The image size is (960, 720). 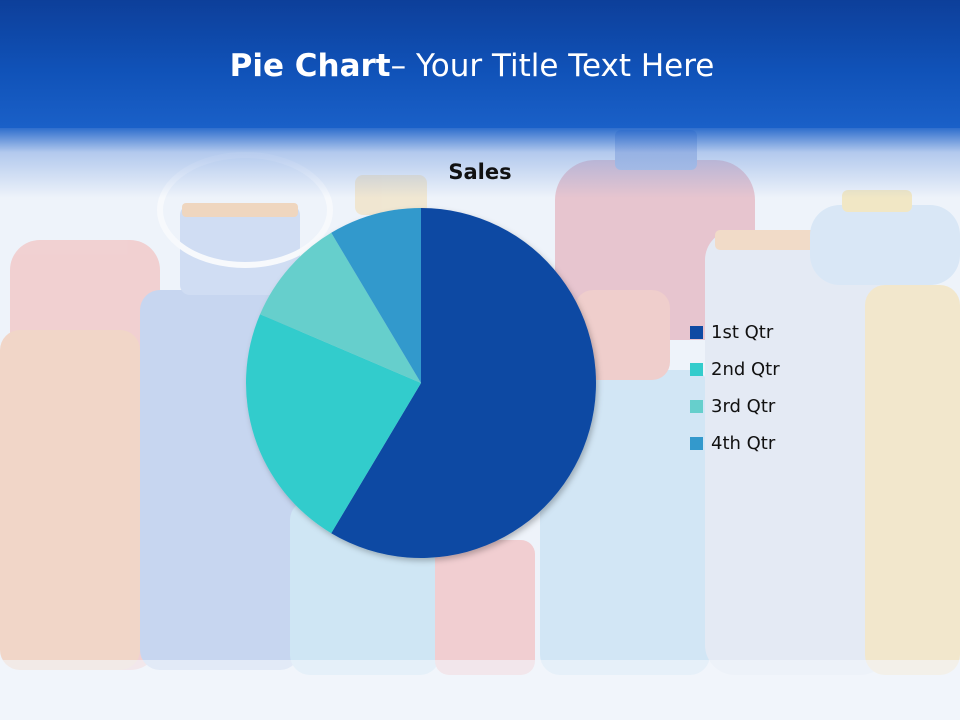 I want to click on legend-item-q3: 3rd Qtr, so click(x=735, y=406).